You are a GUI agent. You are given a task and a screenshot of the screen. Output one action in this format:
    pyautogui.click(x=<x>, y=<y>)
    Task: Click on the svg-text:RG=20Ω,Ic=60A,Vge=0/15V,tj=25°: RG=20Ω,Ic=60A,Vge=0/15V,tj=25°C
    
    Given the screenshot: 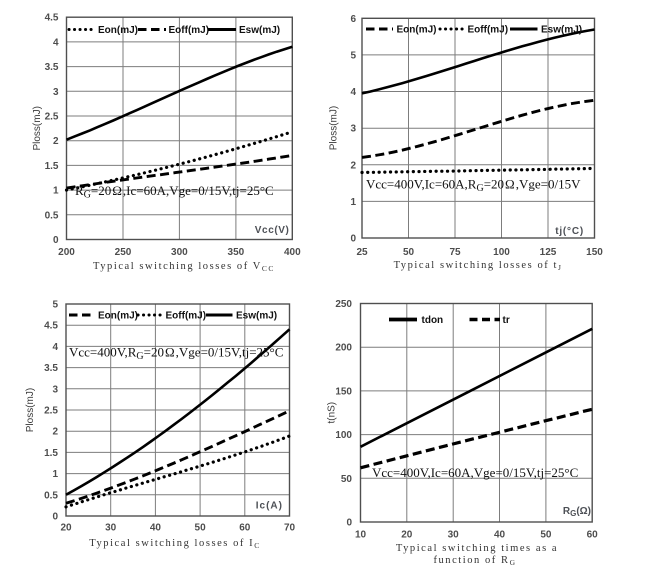 What is the action you would take?
    pyautogui.click(x=174, y=192)
    